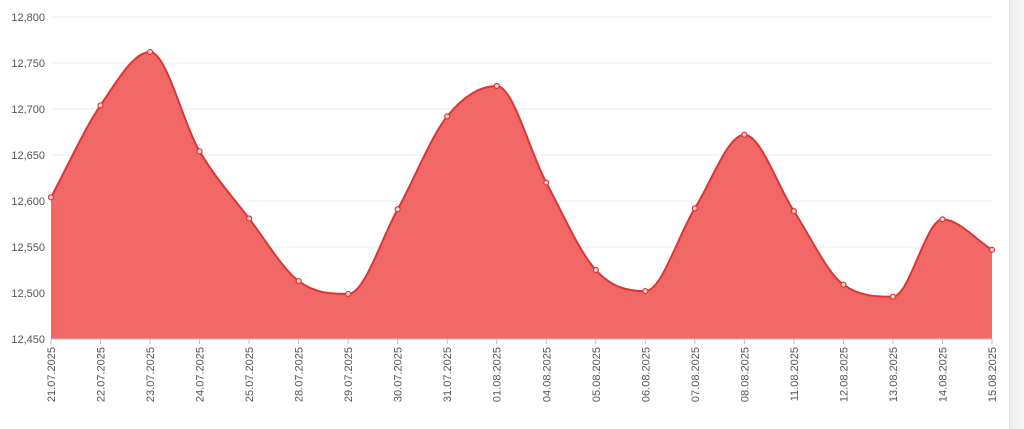 The width and height of the screenshot is (1024, 429). Describe the element at coordinates (844, 374) in the screenshot. I see `x-tick-label: 12.08.2025` at that location.